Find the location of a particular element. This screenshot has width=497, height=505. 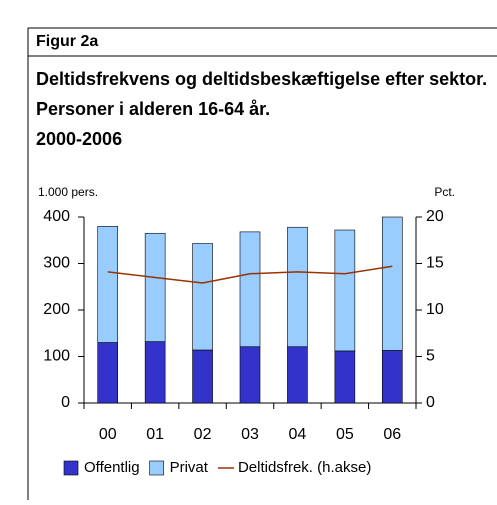

y2-tick-label: 0 is located at coordinates (430, 402).